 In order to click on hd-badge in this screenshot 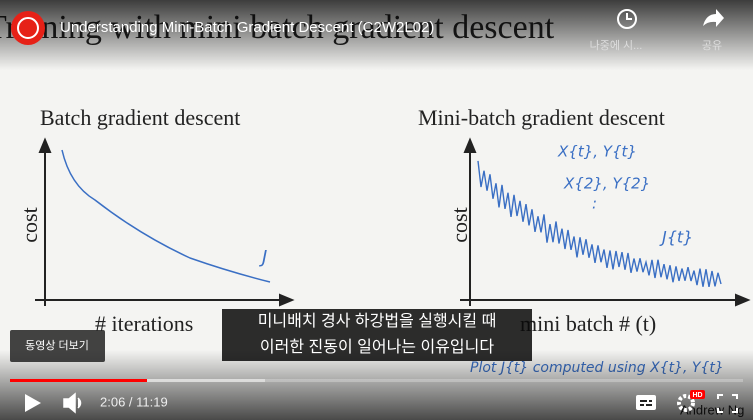, I will do `click(697, 394)`.